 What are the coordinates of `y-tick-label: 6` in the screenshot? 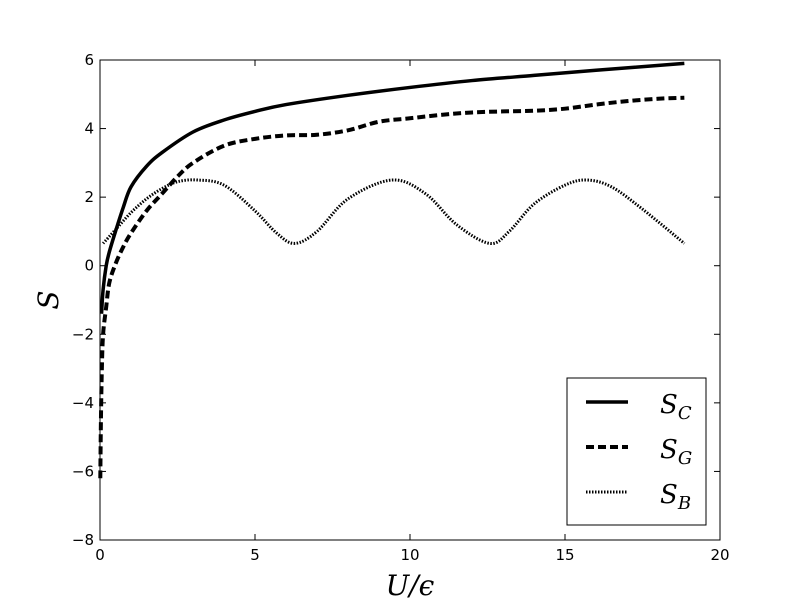 It's located at (89, 60).